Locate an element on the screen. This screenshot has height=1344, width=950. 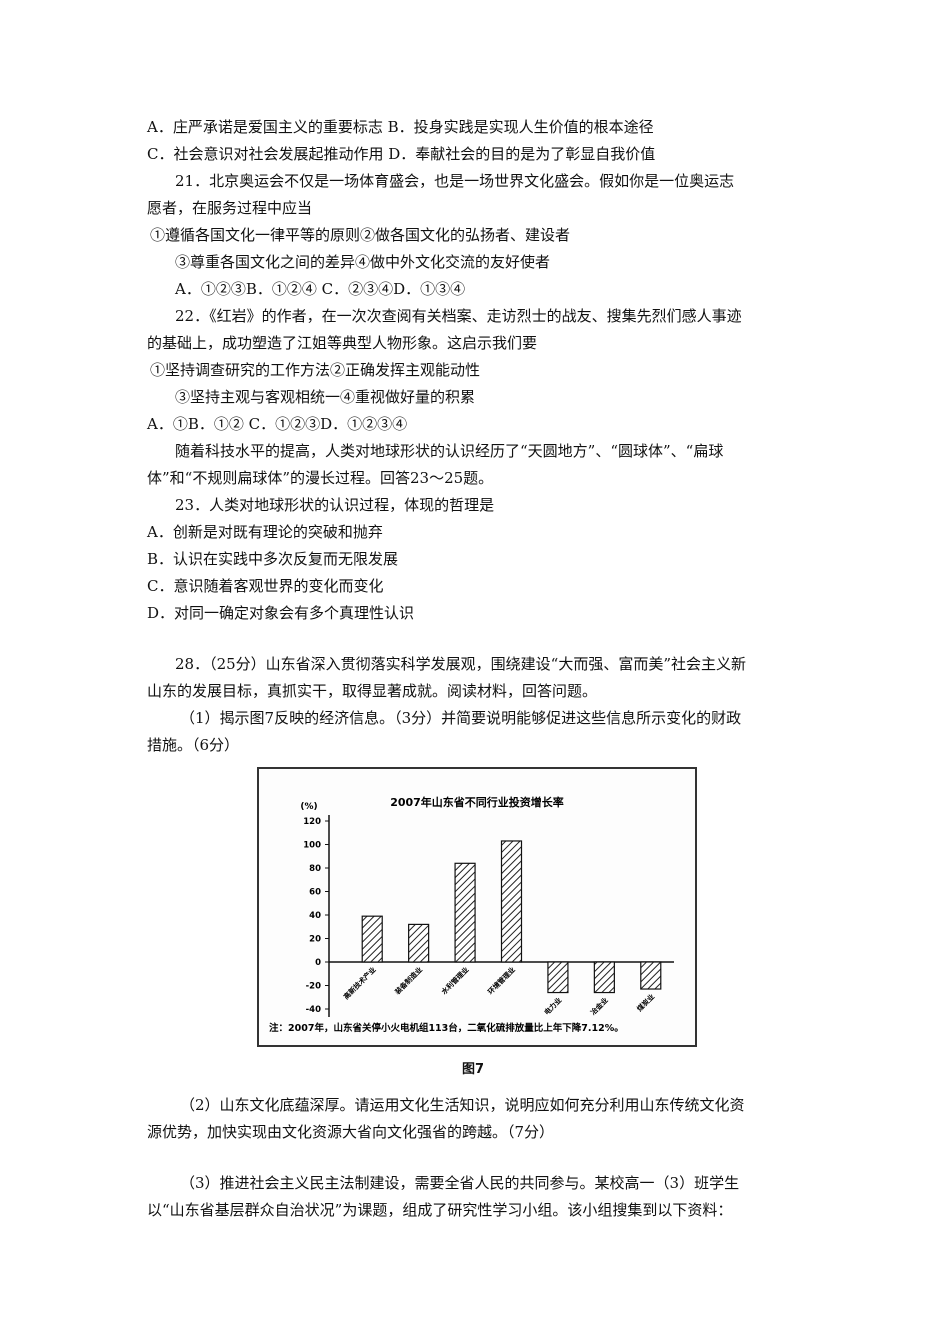
text-line: C．意识随着客观世界的变化而变化 is located at coordinates (265, 586).